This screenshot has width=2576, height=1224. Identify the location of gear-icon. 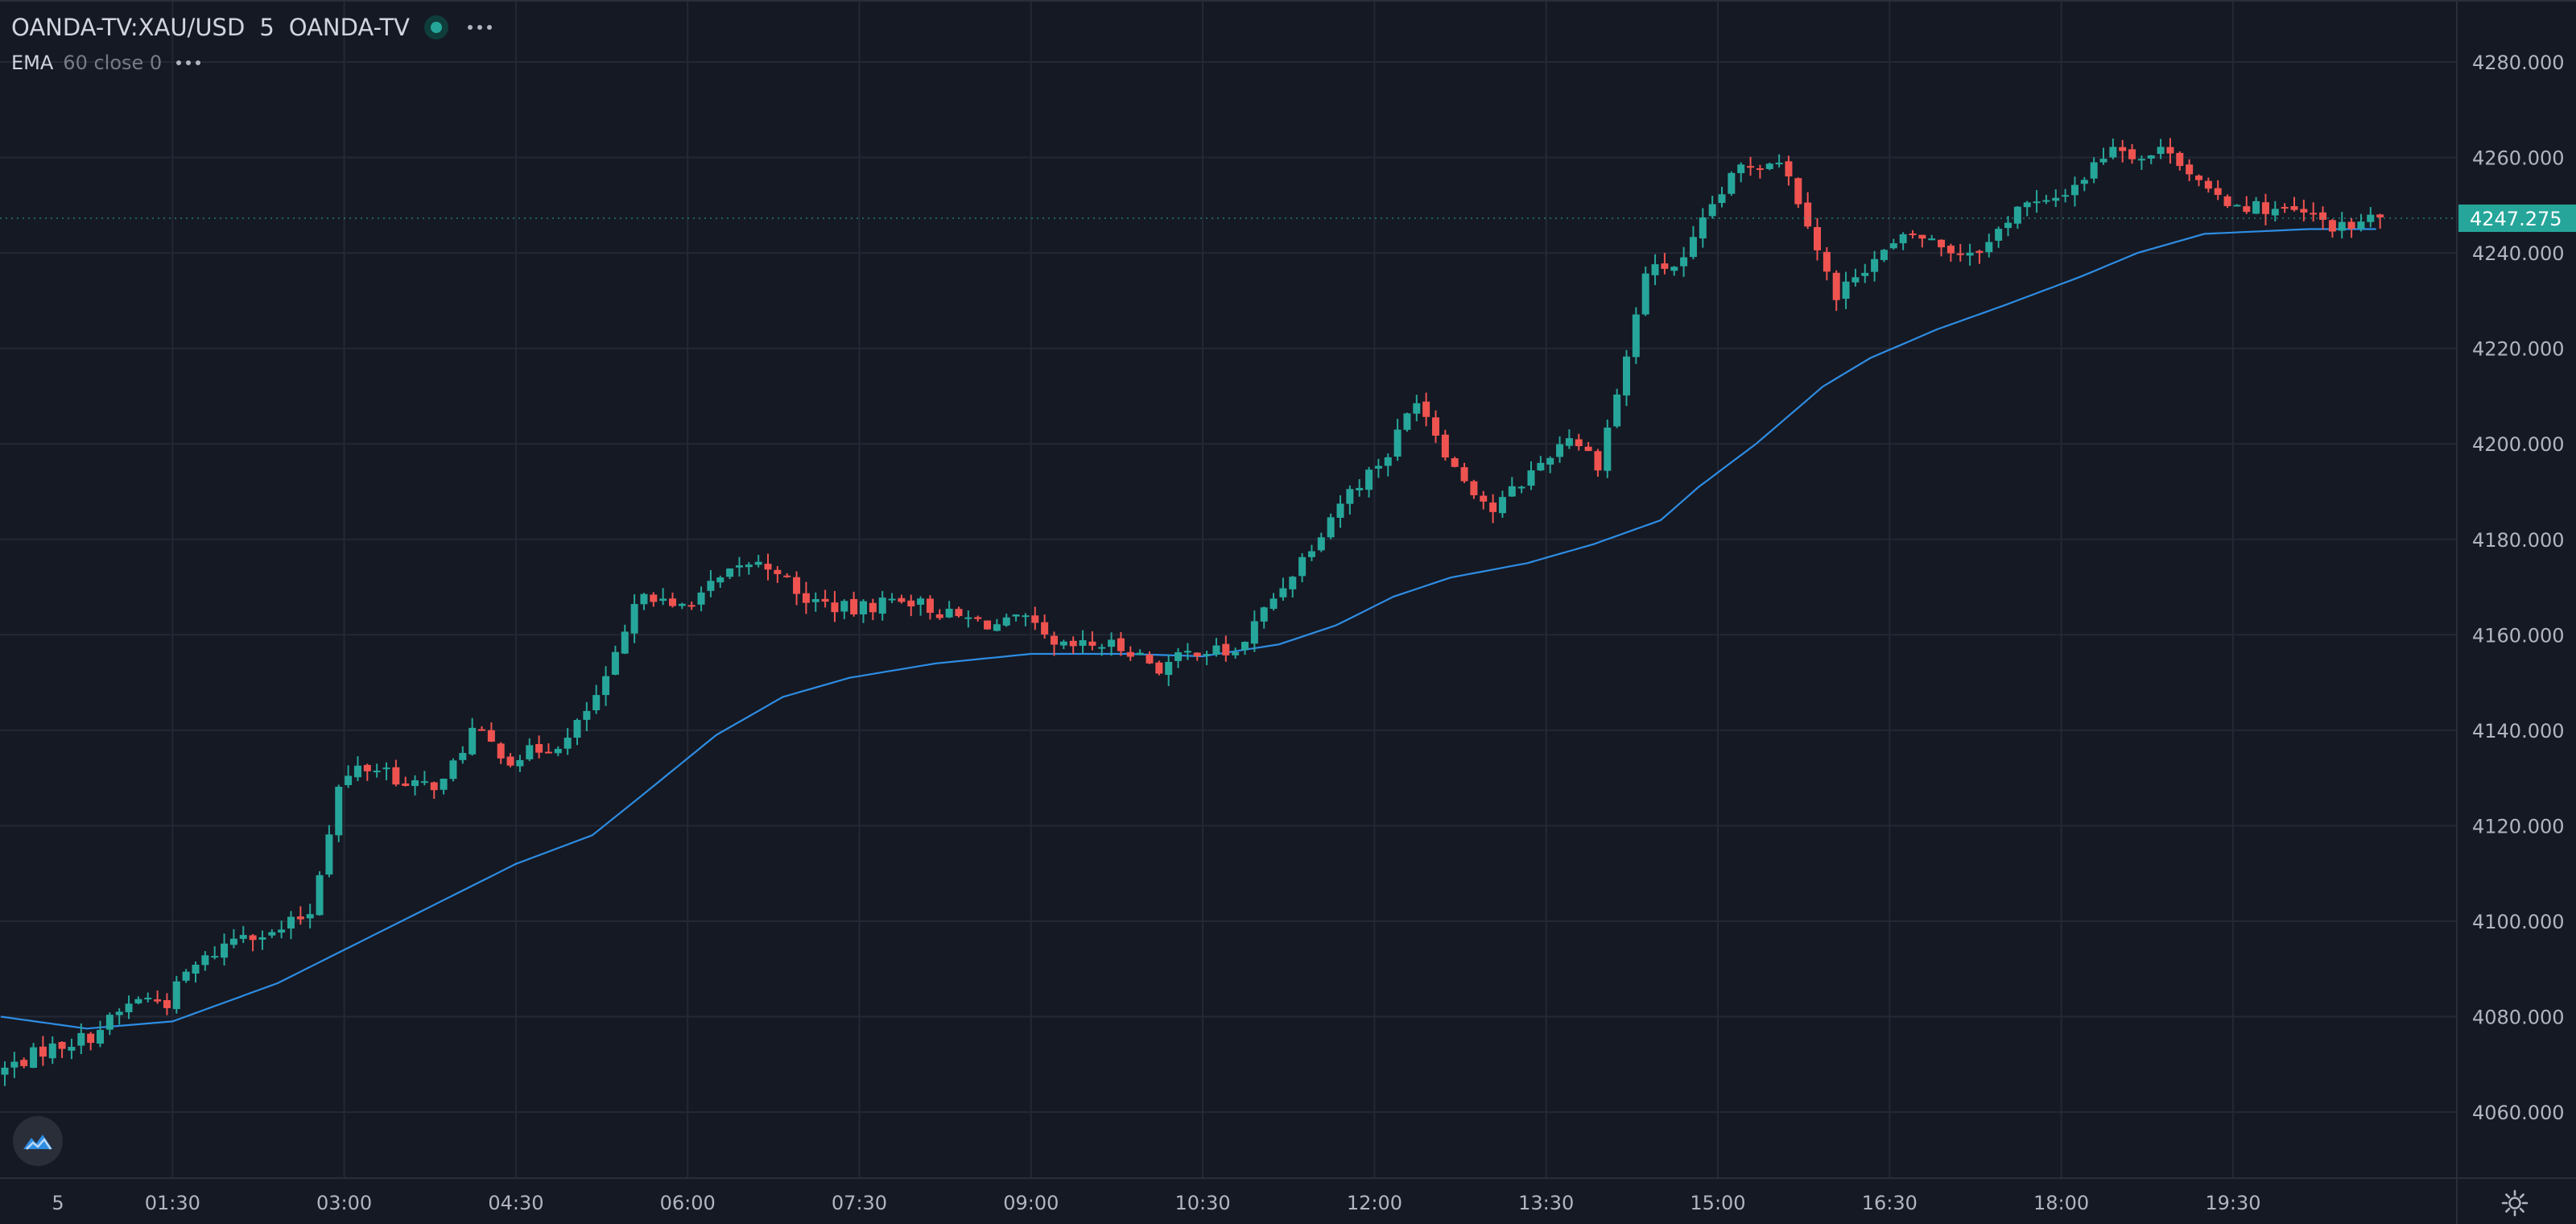
(2515, 1203).